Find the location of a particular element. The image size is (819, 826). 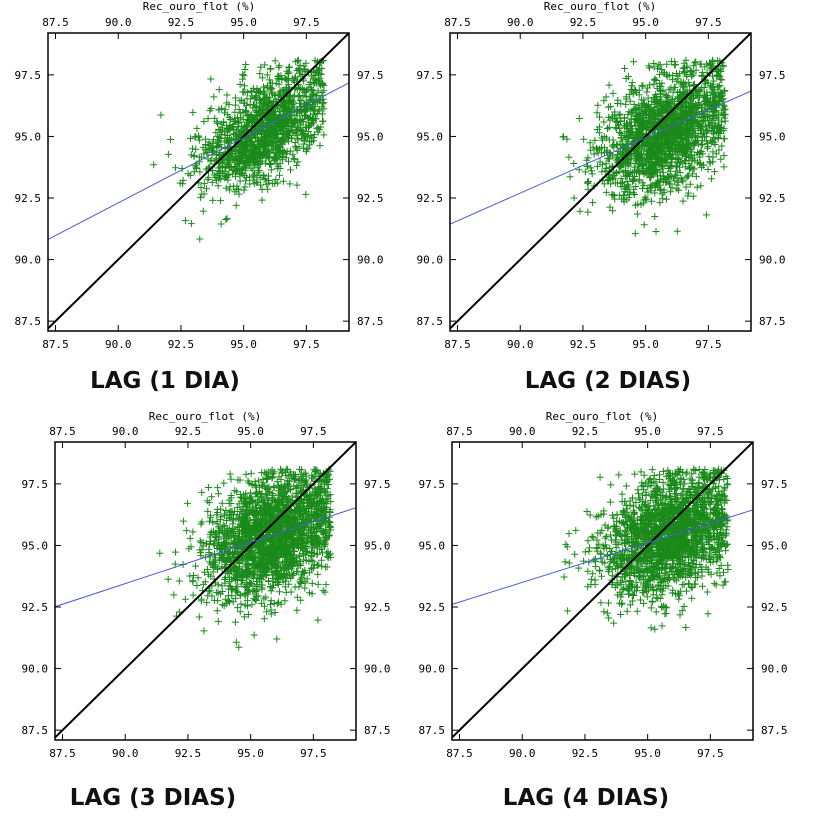

fit-line is located at coordinates (198, 161).